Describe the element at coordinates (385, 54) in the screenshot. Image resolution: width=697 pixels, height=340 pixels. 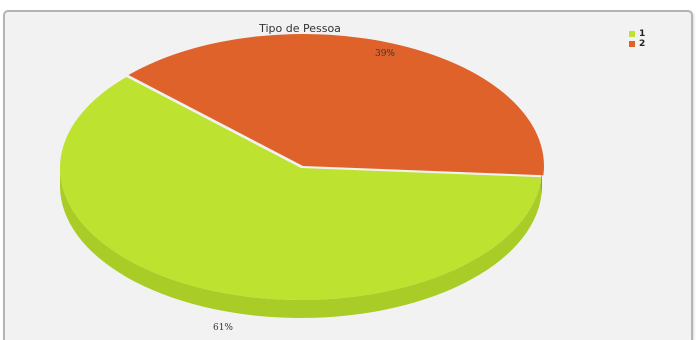
I see `slice-label-2: 39%` at that location.